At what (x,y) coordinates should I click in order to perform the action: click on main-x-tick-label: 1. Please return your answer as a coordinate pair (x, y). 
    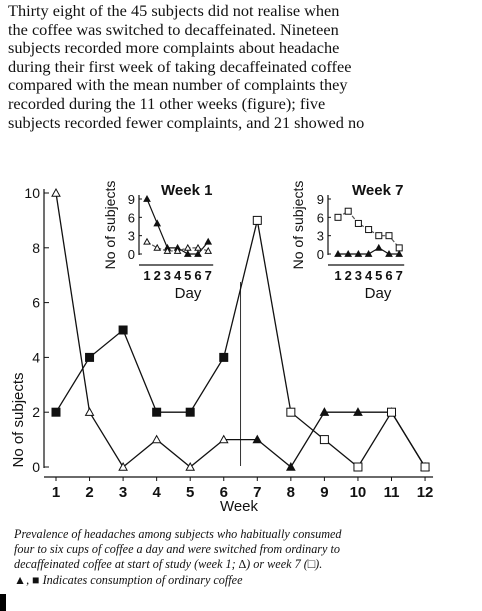
    Looking at the image, I should click on (56, 492).